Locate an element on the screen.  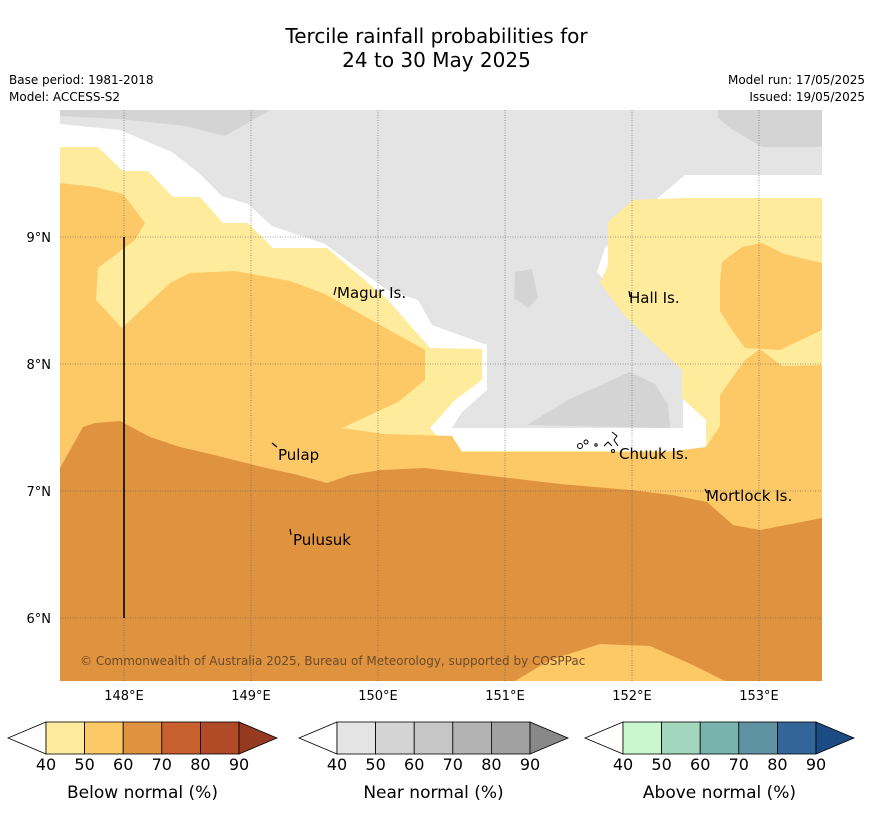
below-normal-colorbar-under is located at coordinates (26, 738).